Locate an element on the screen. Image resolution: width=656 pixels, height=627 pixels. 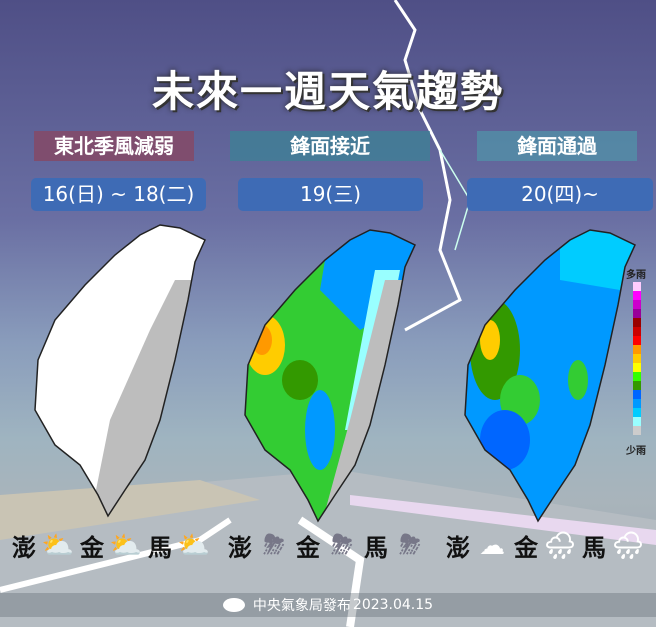
footer: 中央氣象局發布 2023.04.15 is located at coordinates (328, 605).